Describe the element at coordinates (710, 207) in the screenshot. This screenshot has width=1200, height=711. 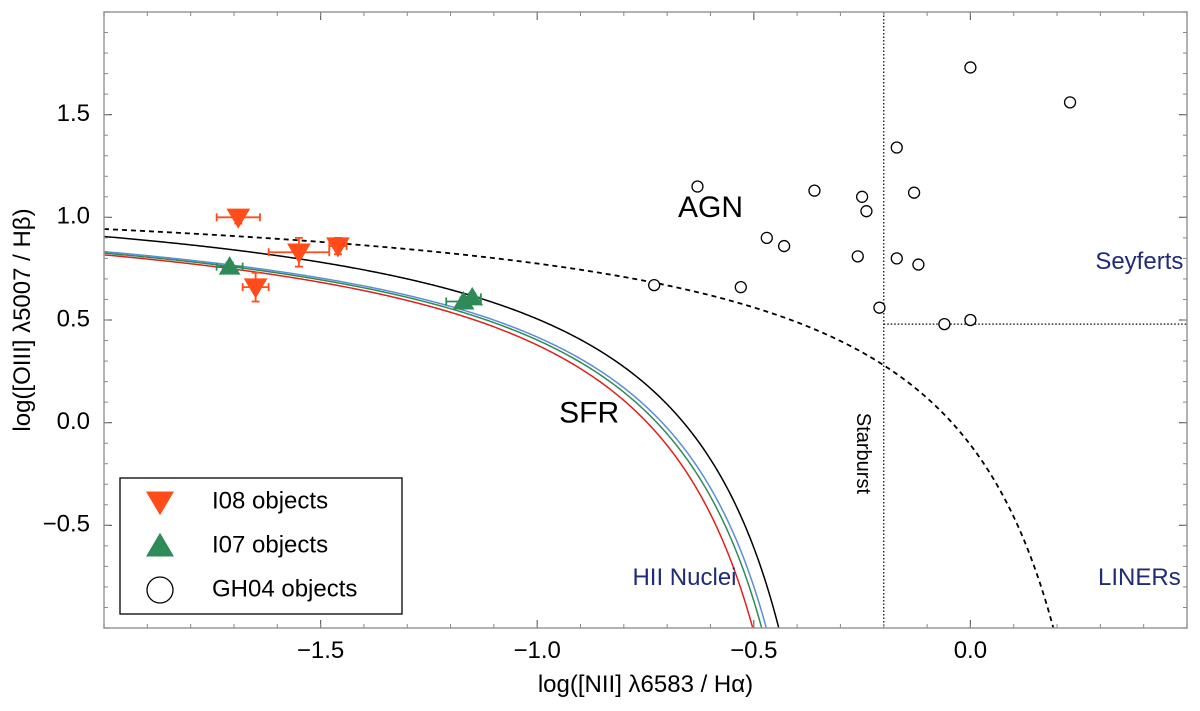
I see `annotation-agn: AGN` at that location.